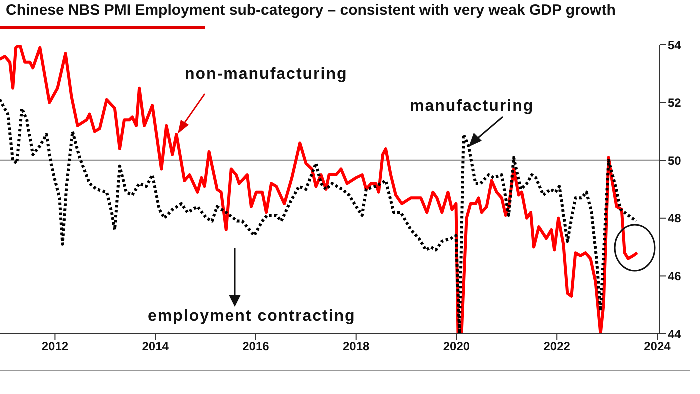  I want to click on x-tick-label: 2018, so click(356, 347).